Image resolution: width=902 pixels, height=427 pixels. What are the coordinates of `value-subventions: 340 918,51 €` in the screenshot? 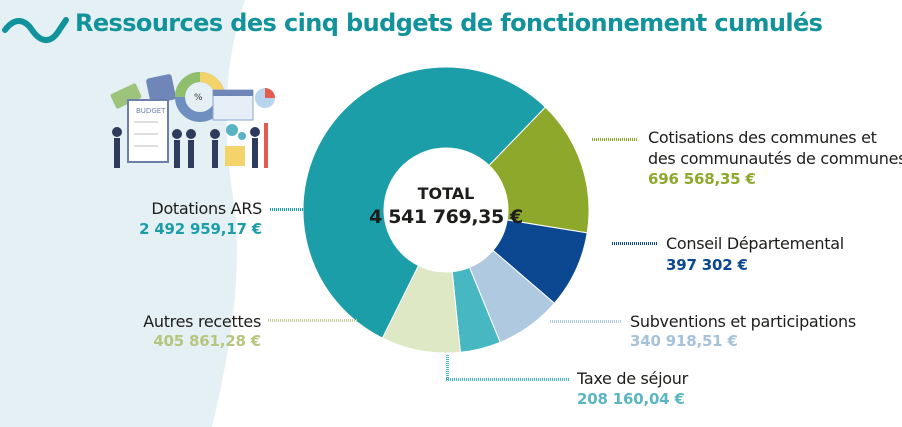 It's located at (684, 341).